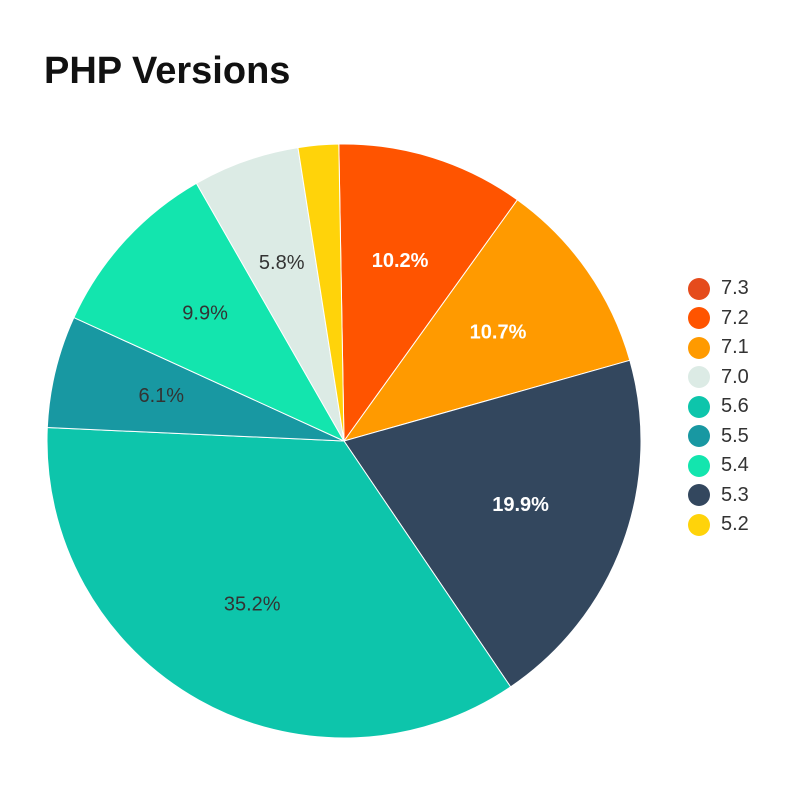 The height and width of the screenshot is (800, 800). Describe the element at coordinates (252, 604) in the screenshot. I see `slice-label-5-6: 35.2%` at that location.